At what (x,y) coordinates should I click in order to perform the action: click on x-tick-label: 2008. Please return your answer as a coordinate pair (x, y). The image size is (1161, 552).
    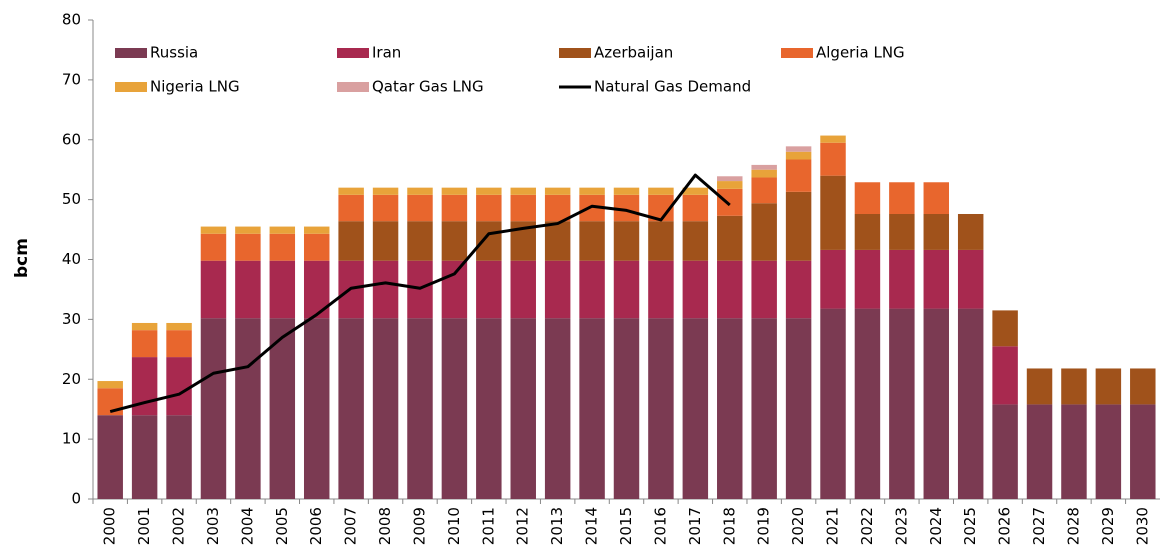
    Looking at the image, I should click on (385, 526).